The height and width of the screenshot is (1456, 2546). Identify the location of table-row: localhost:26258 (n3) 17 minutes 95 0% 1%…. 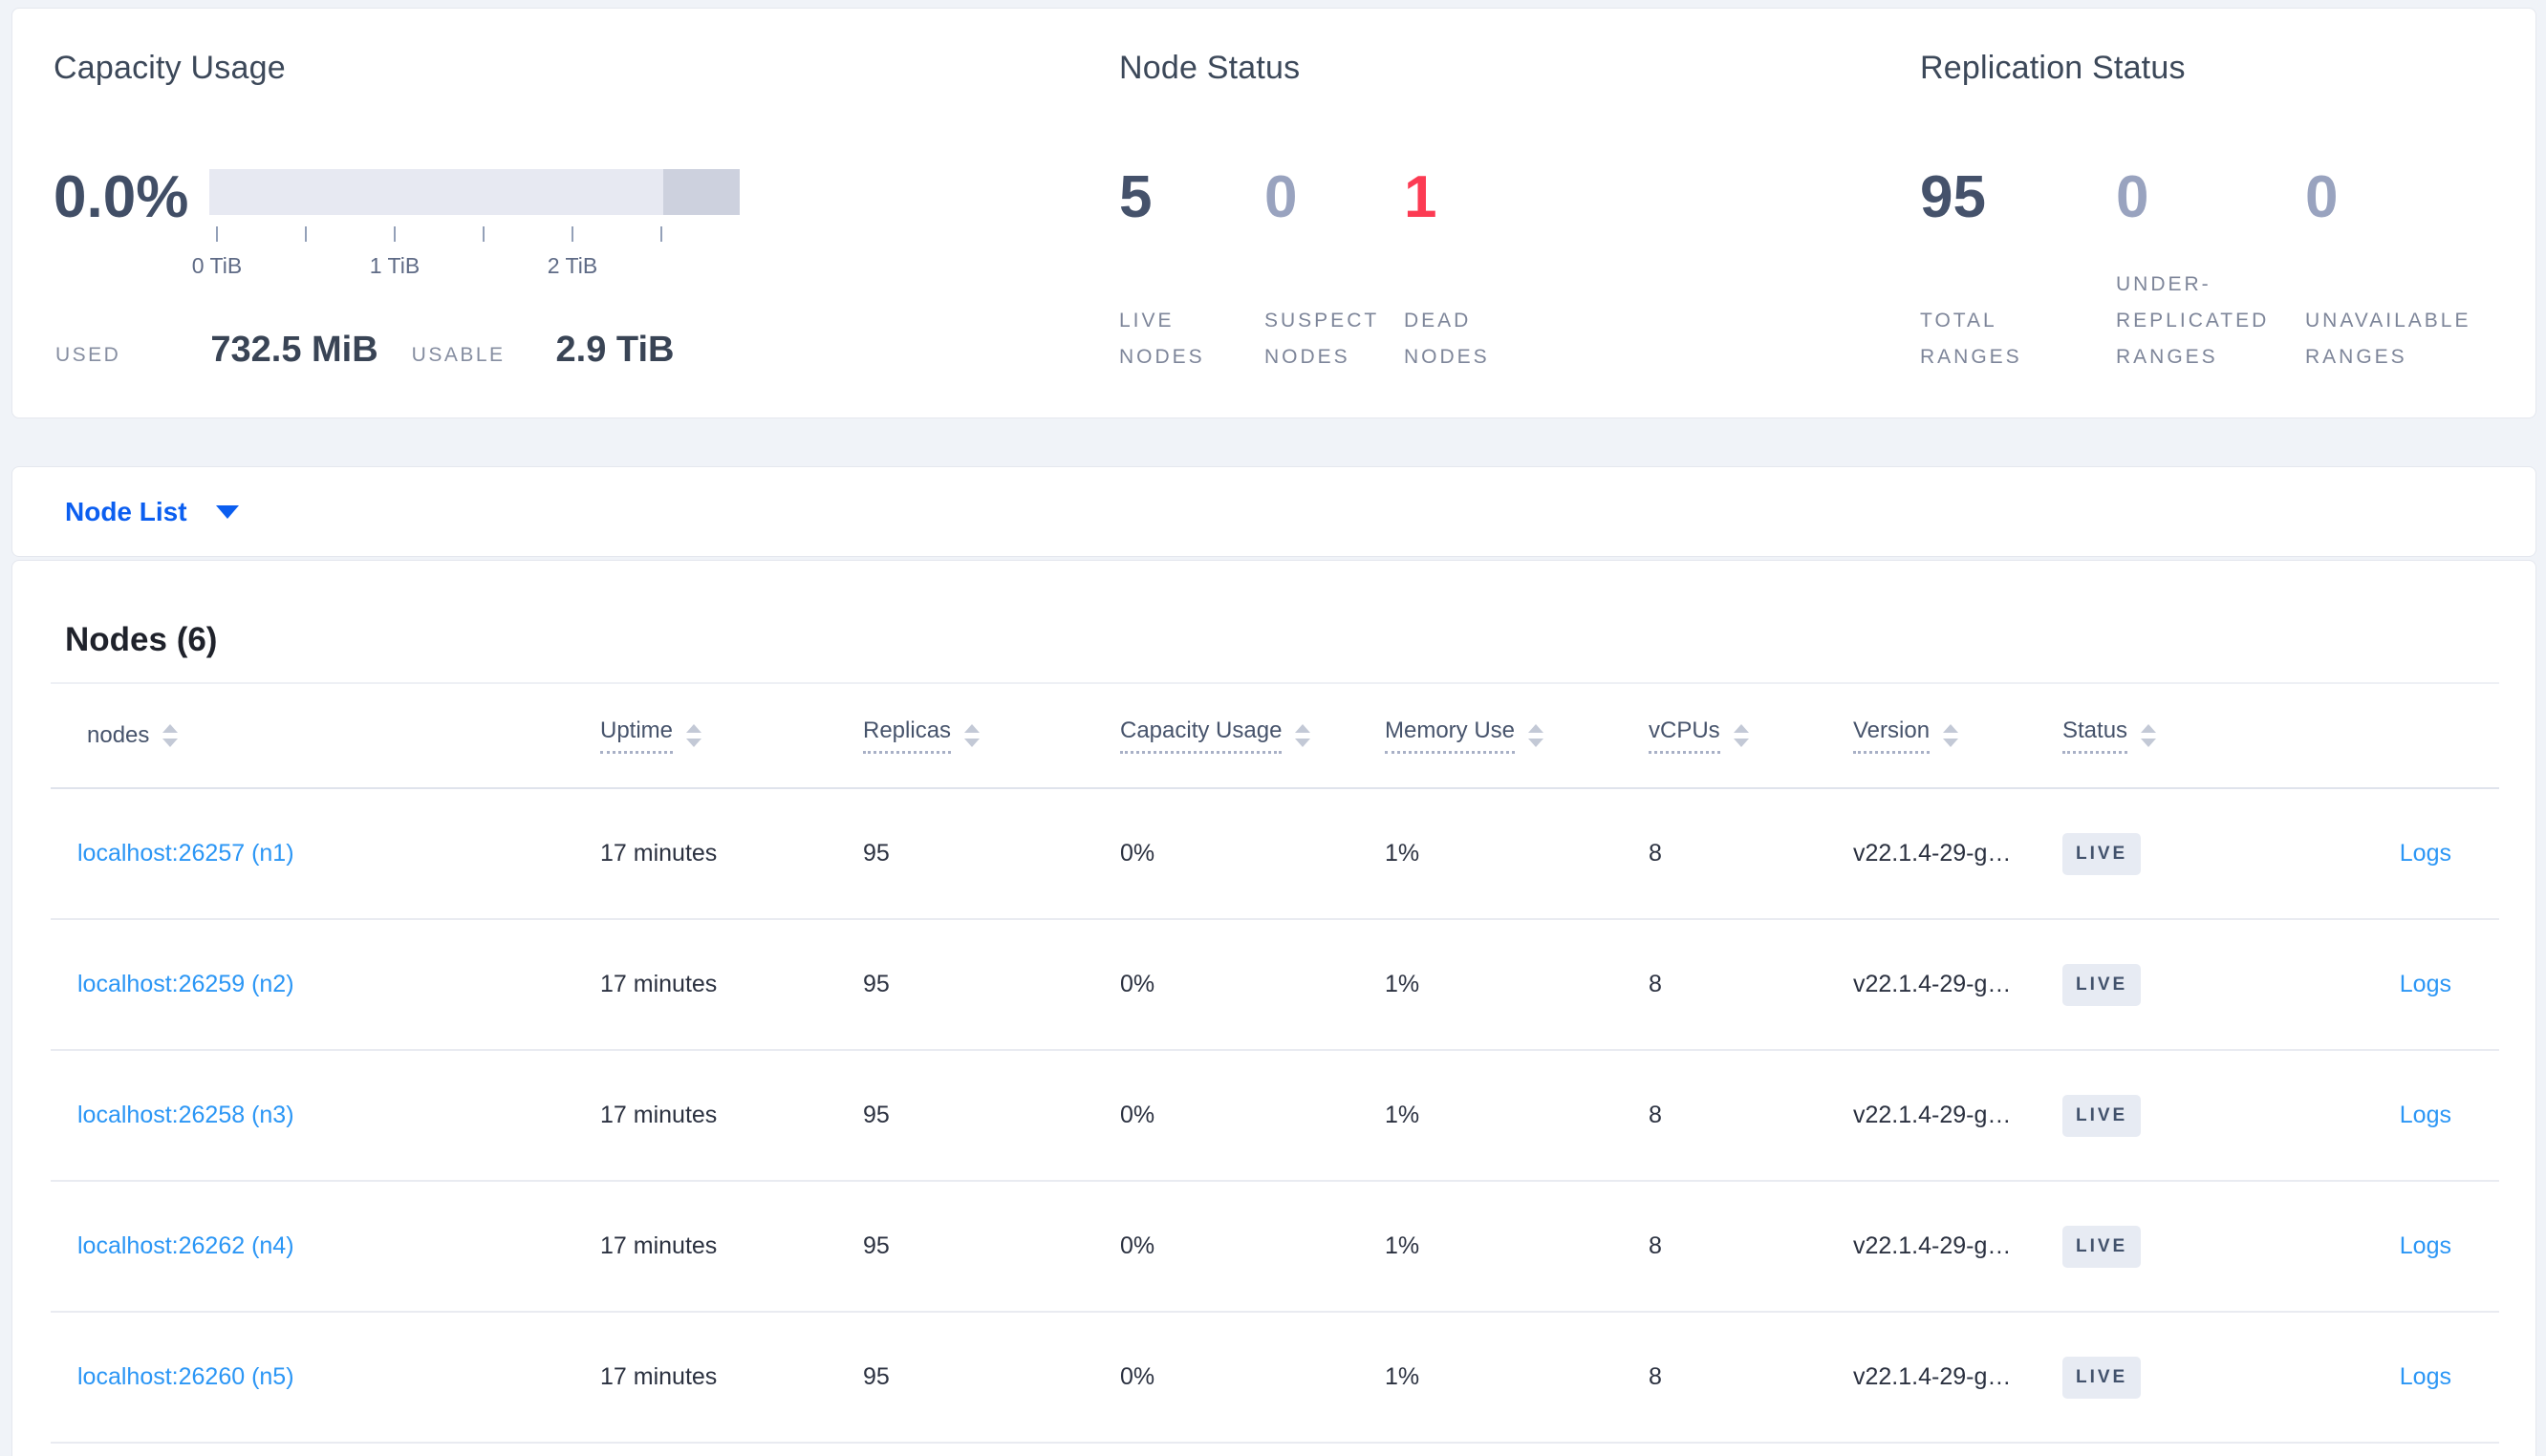
(1275, 1117).